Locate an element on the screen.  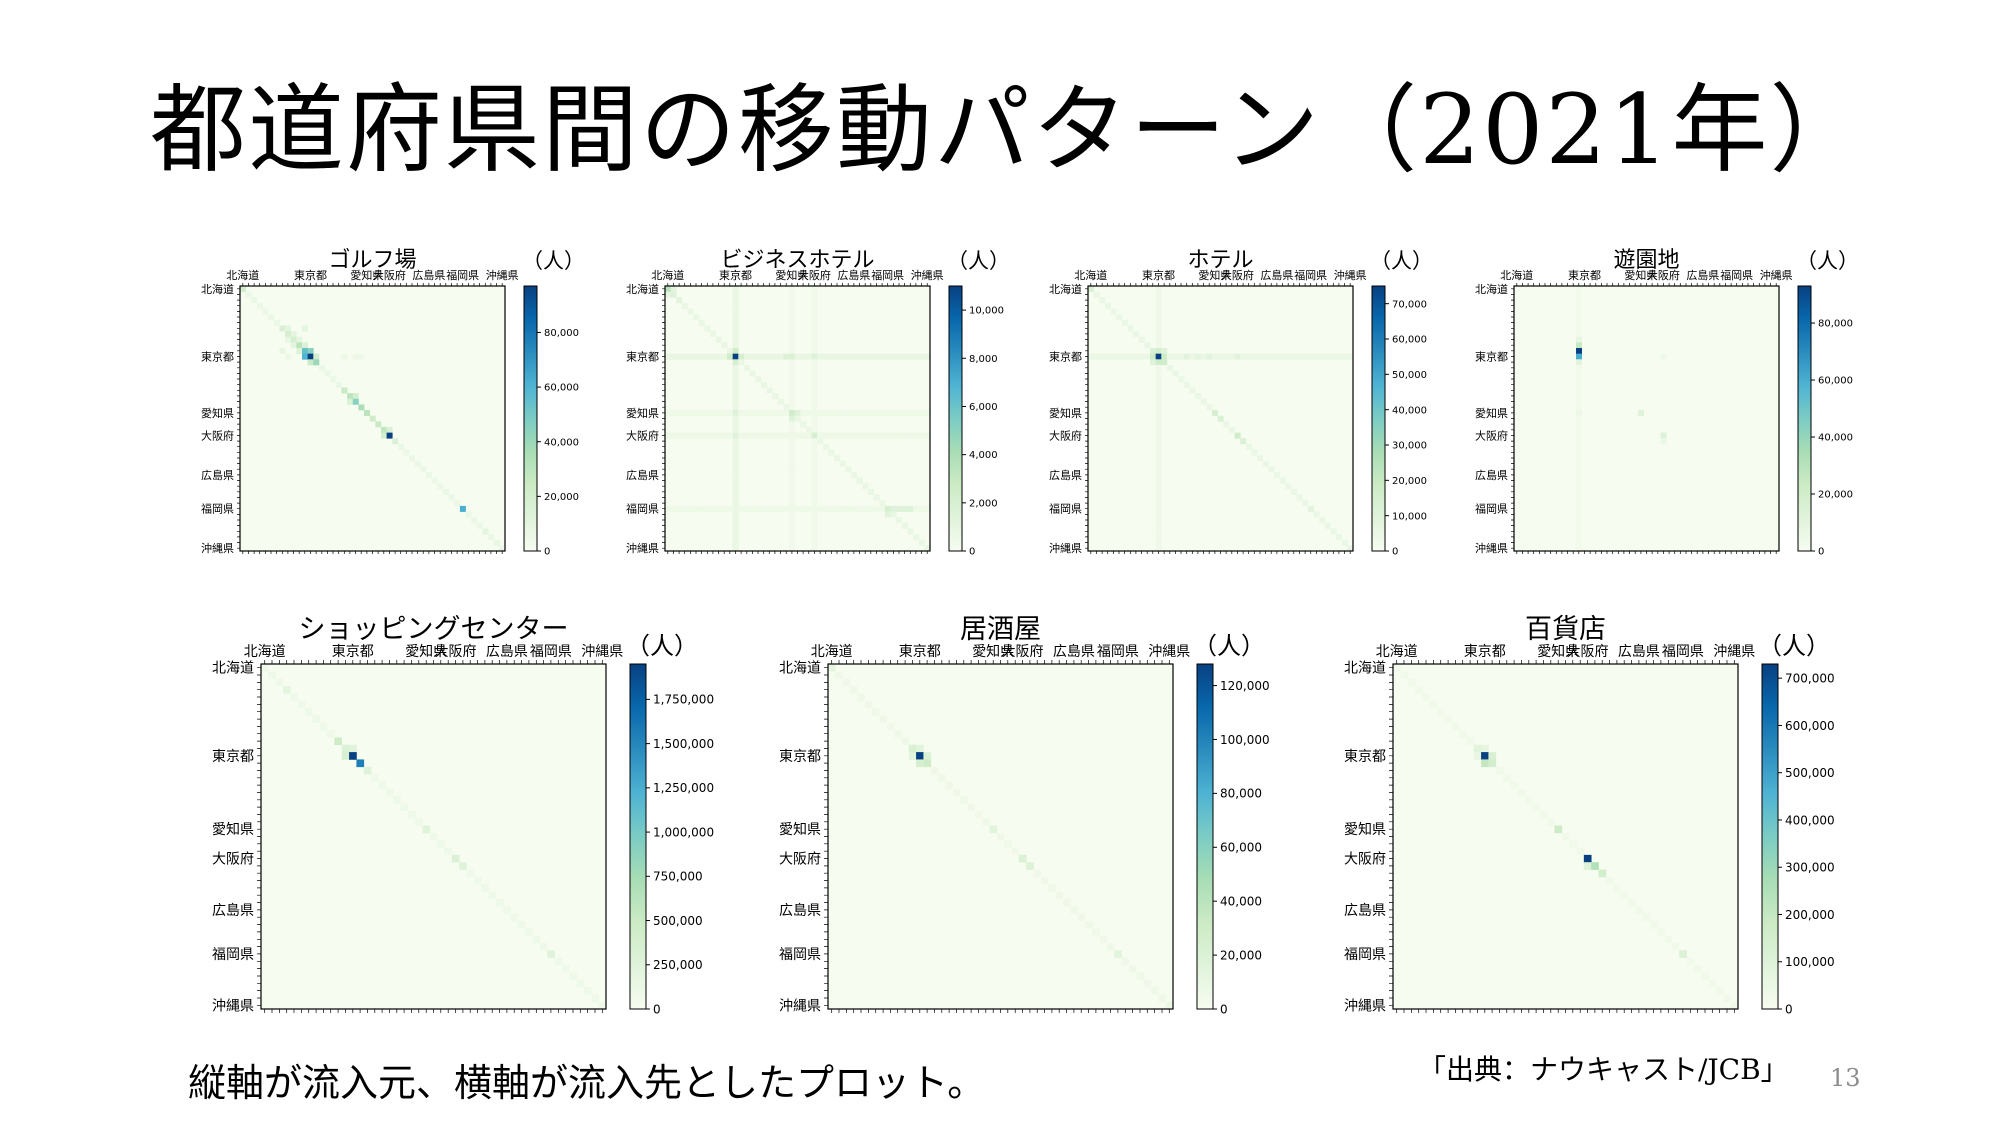
colorbar-tick-label: 100,000 is located at coordinates (1245, 740).